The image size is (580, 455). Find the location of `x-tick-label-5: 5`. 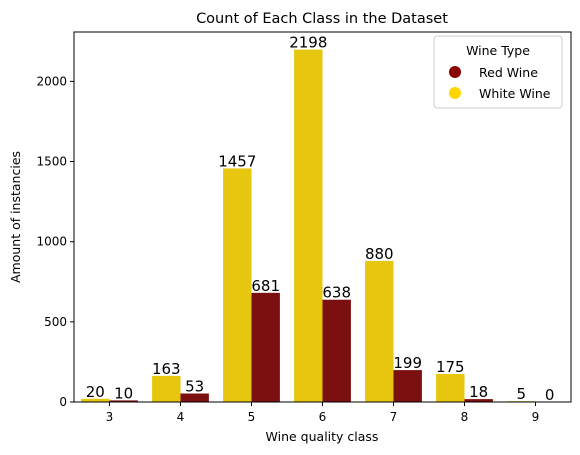

x-tick-label-5: 5 is located at coordinates (252, 417).